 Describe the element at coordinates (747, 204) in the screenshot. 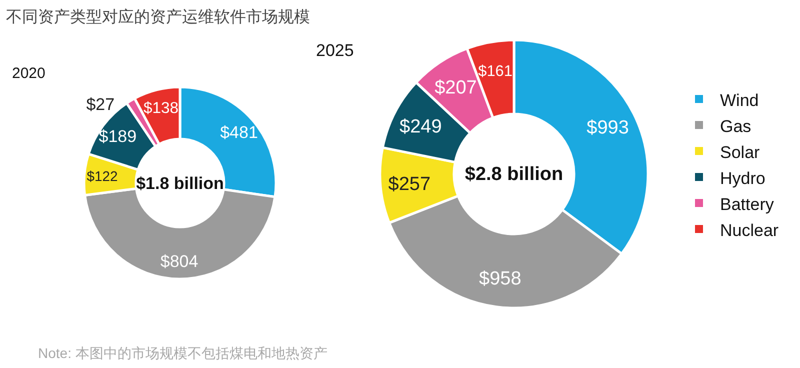

I see `legend-label: Battery` at that location.